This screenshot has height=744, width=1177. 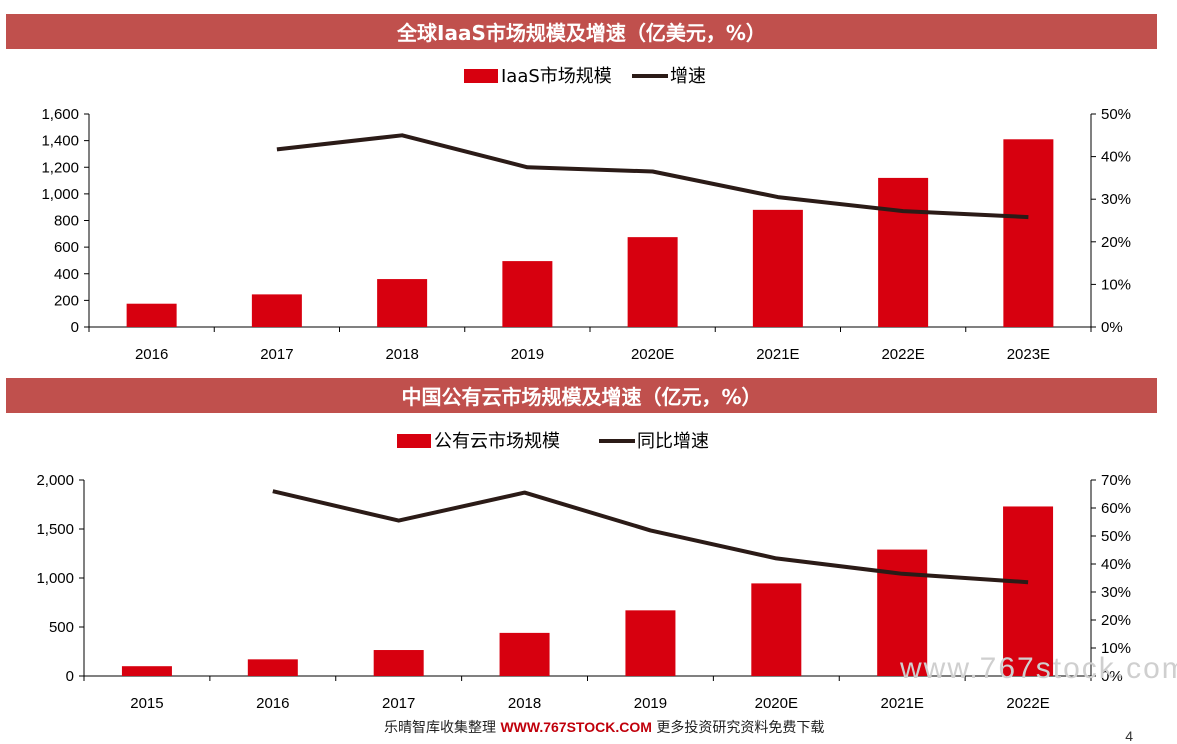 I want to click on y-tick-label: 200, so click(x=66, y=300).